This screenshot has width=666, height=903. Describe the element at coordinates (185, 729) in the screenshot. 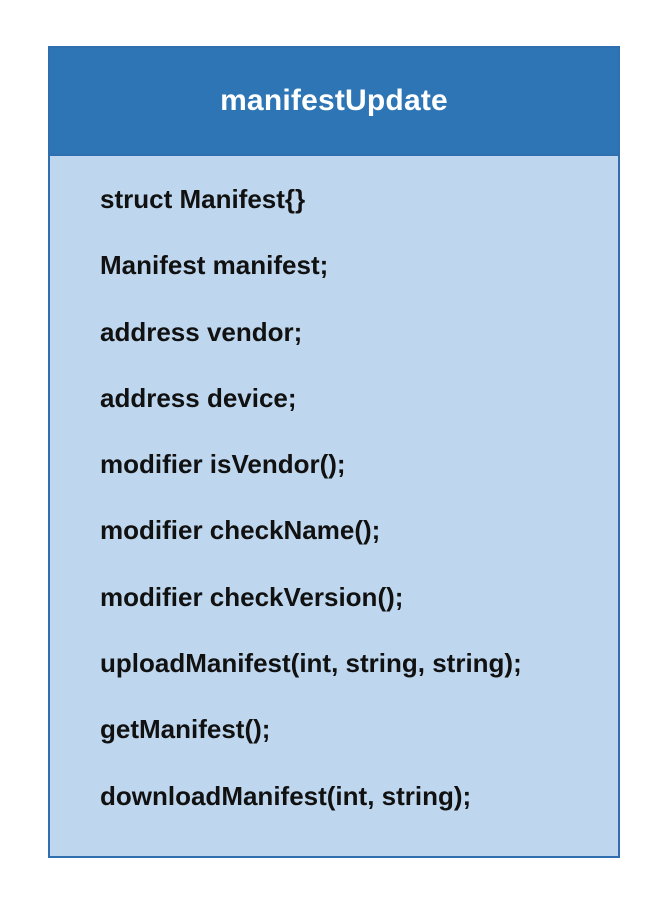

I see `member-get-manifest: getManifest();` at that location.